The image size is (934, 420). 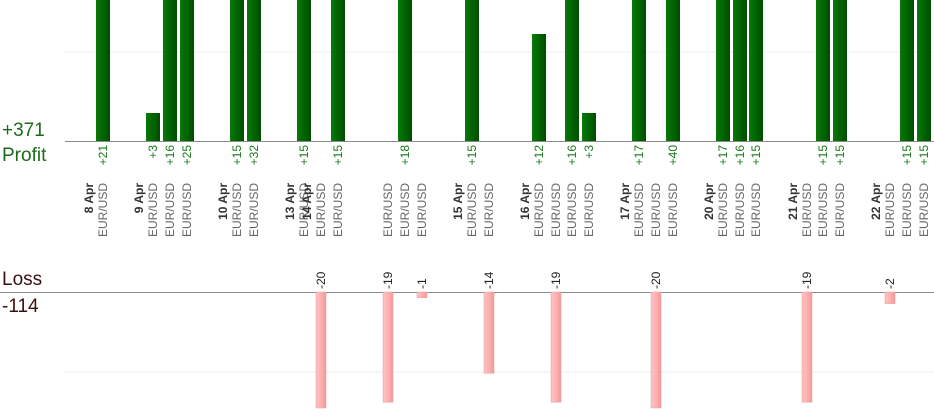 I want to click on profit-bar-label: +40, so click(x=673, y=155).